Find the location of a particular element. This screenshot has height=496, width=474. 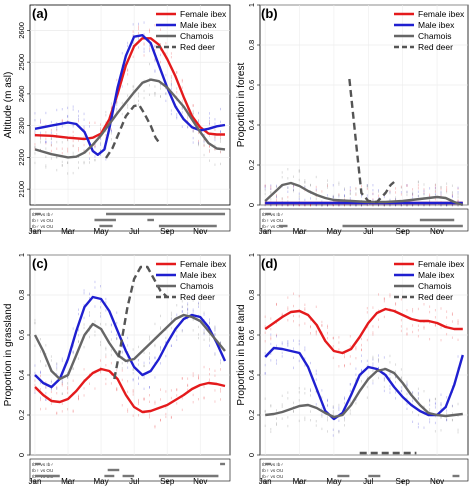

y-tick-label: 2200 is located at coordinates (21, 157).